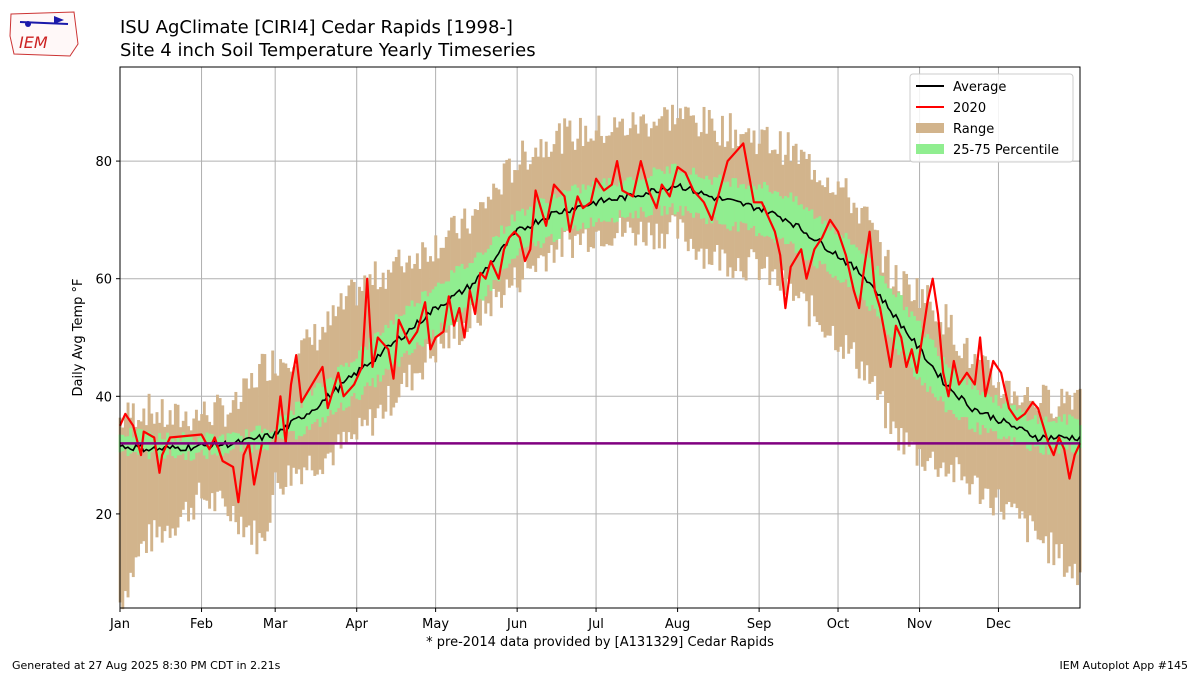 Image resolution: width=1200 pixels, height=675 pixels. Describe the element at coordinates (435, 624) in the screenshot. I see `x-tick-label: May` at that location.